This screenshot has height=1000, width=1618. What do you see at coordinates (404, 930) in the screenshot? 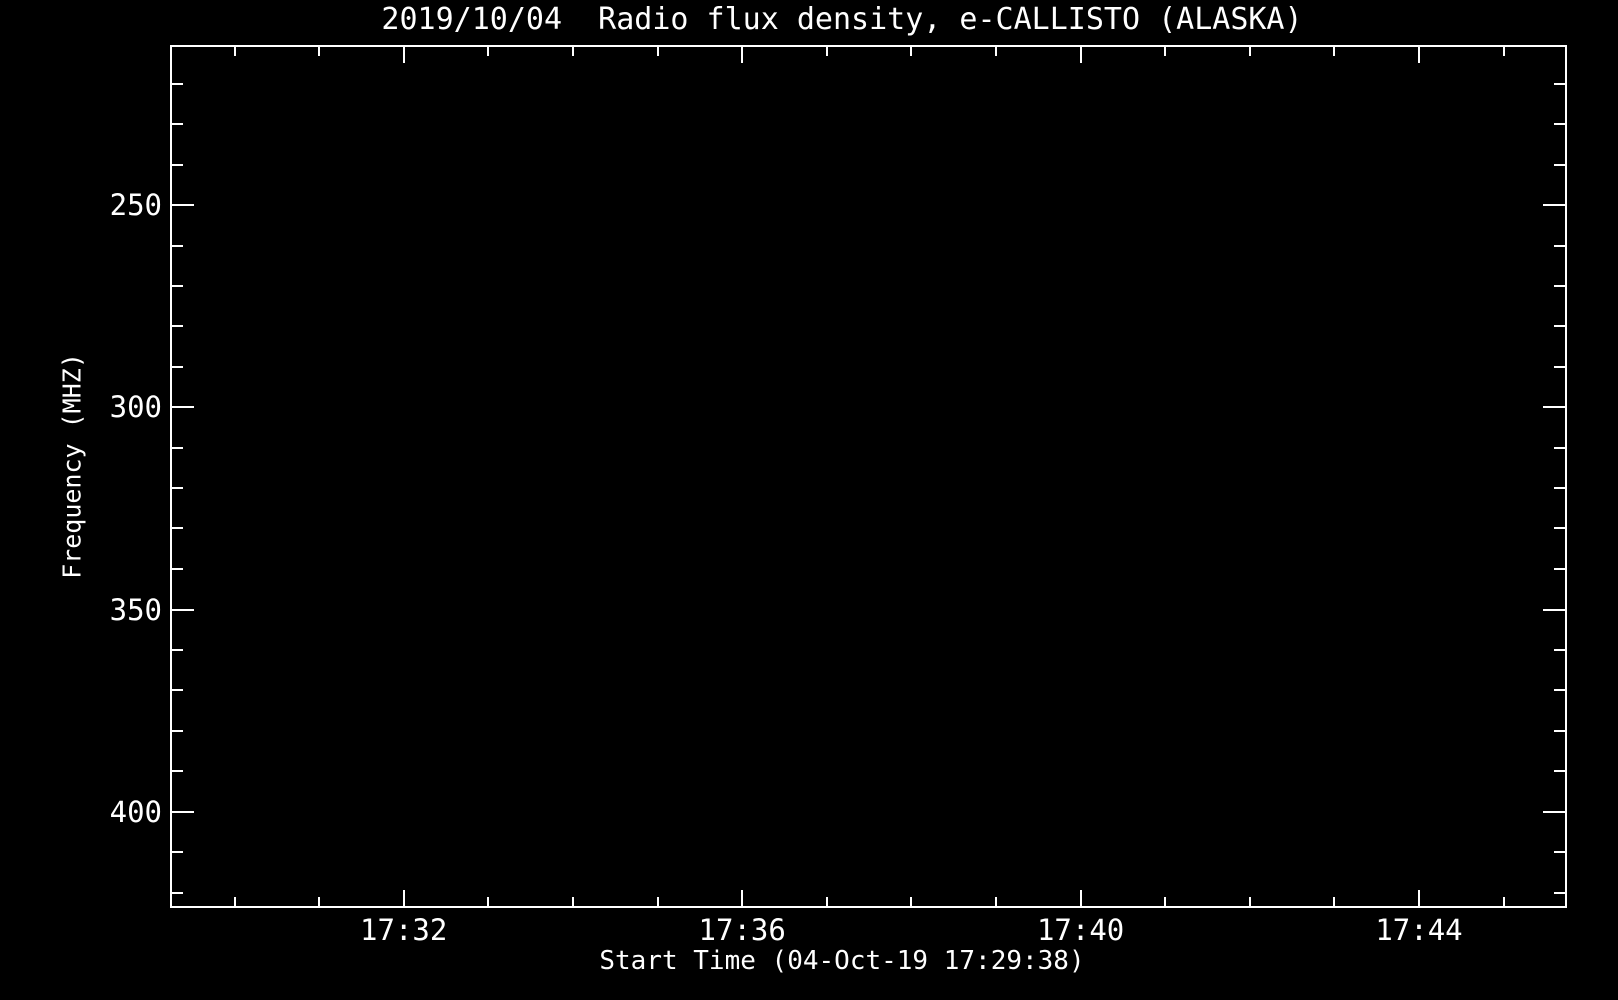
I see `x-tick-label: 17:32` at bounding box center [404, 930].